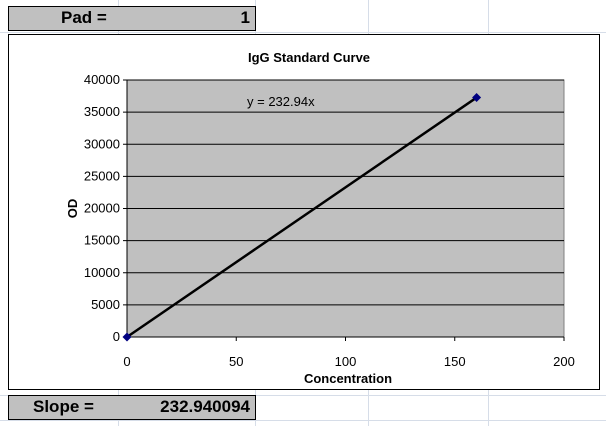 The height and width of the screenshot is (426, 606). I want to click on chart-title: IgG Standard Curve, so click(309, 57).